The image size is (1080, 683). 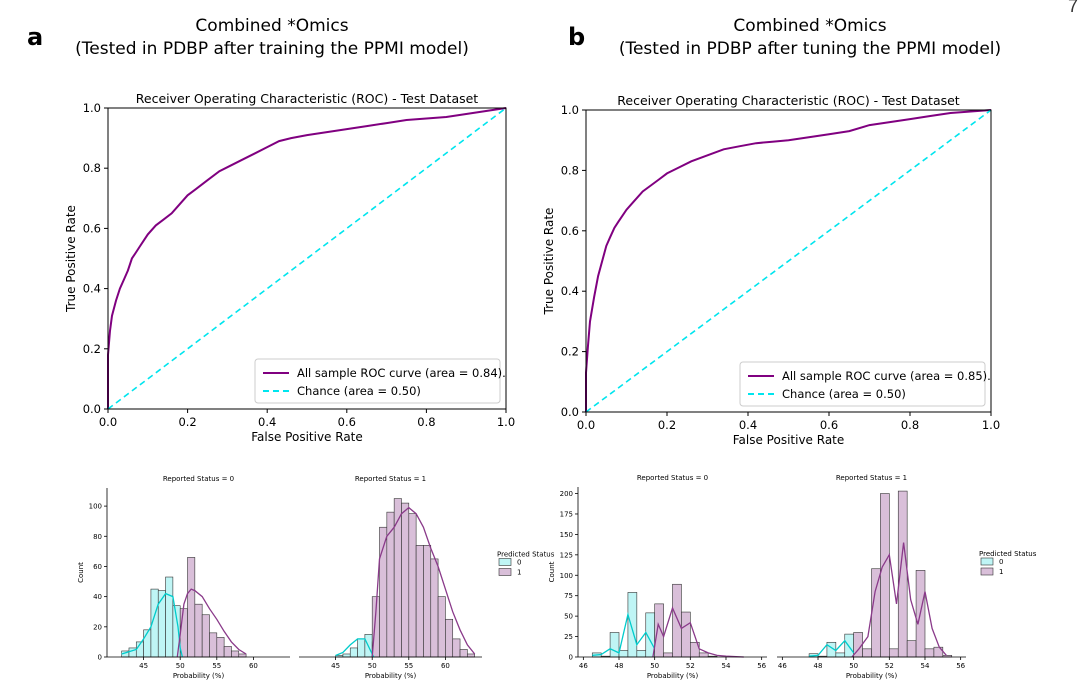 I want to click on panel-b-letter: b, so click(x=576, y=37).